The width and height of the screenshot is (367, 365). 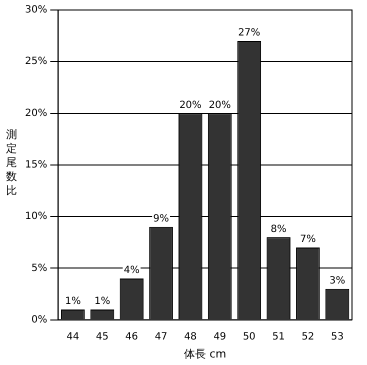 I want to click on x-tick-label: 49, so click(x=219, y=336).